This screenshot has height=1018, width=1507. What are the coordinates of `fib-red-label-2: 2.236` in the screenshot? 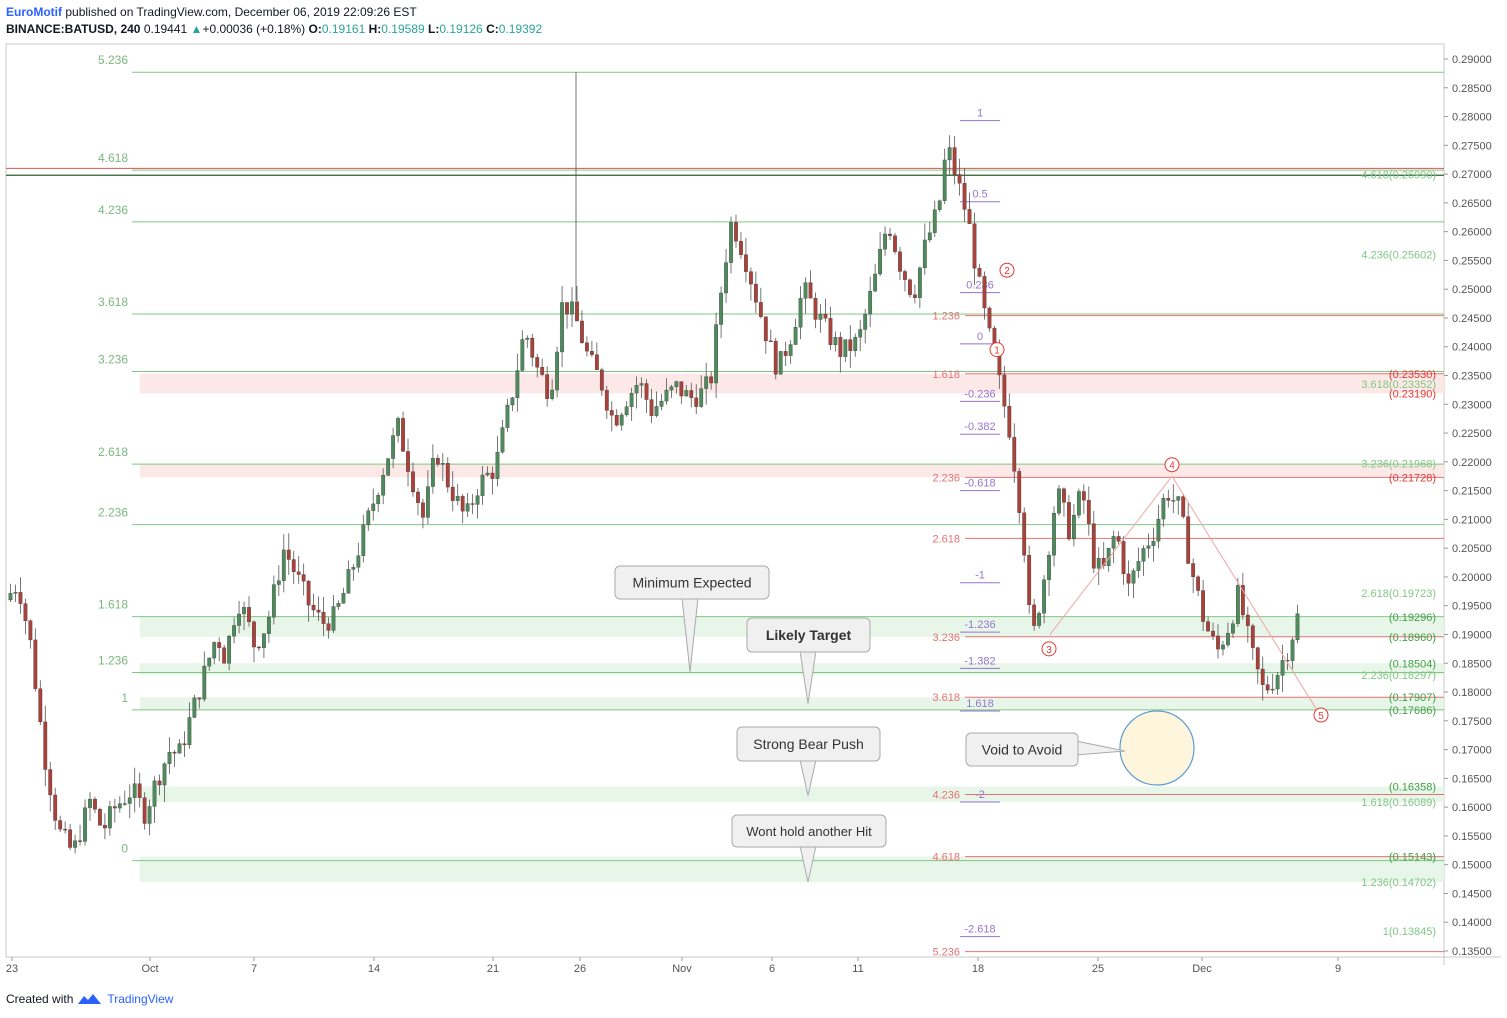 It's located at (946, 478).